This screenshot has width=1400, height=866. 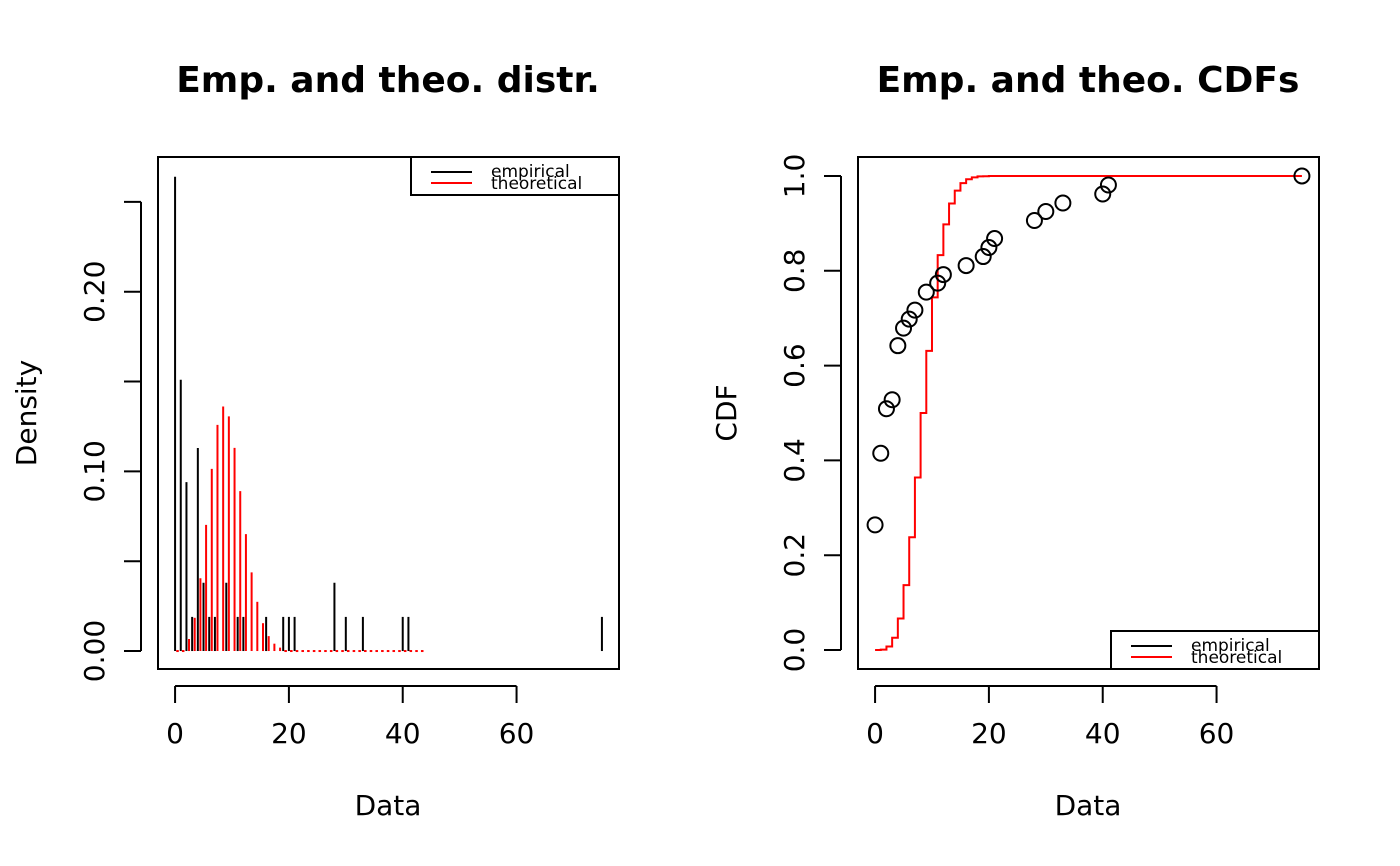 What do you see at coordinates (1217, 733) in the screenshot?
I see `cdf-x-tick-label: 60` at bounding box center [1217, 733].